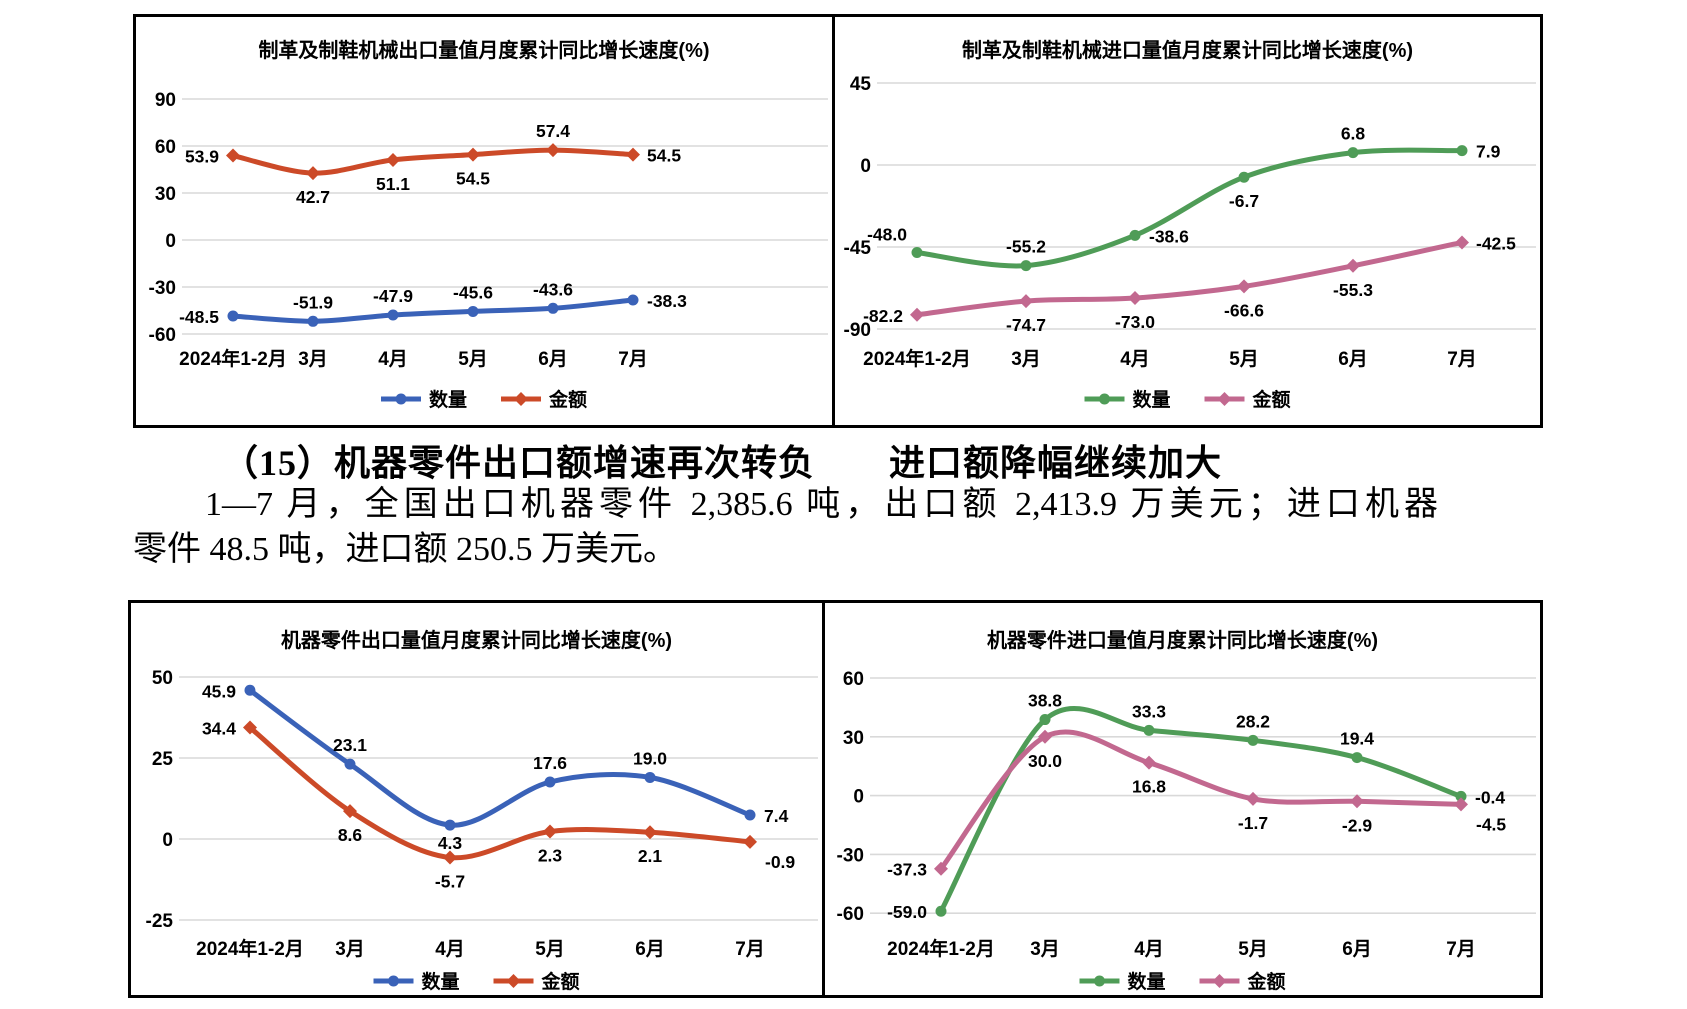 Image resolution: width=1687 pixels, height=1009 pixels. Describe the element at coordinates (1244, 201) in the screenshot. I see `quantity-data-label: -6.7` at that location.